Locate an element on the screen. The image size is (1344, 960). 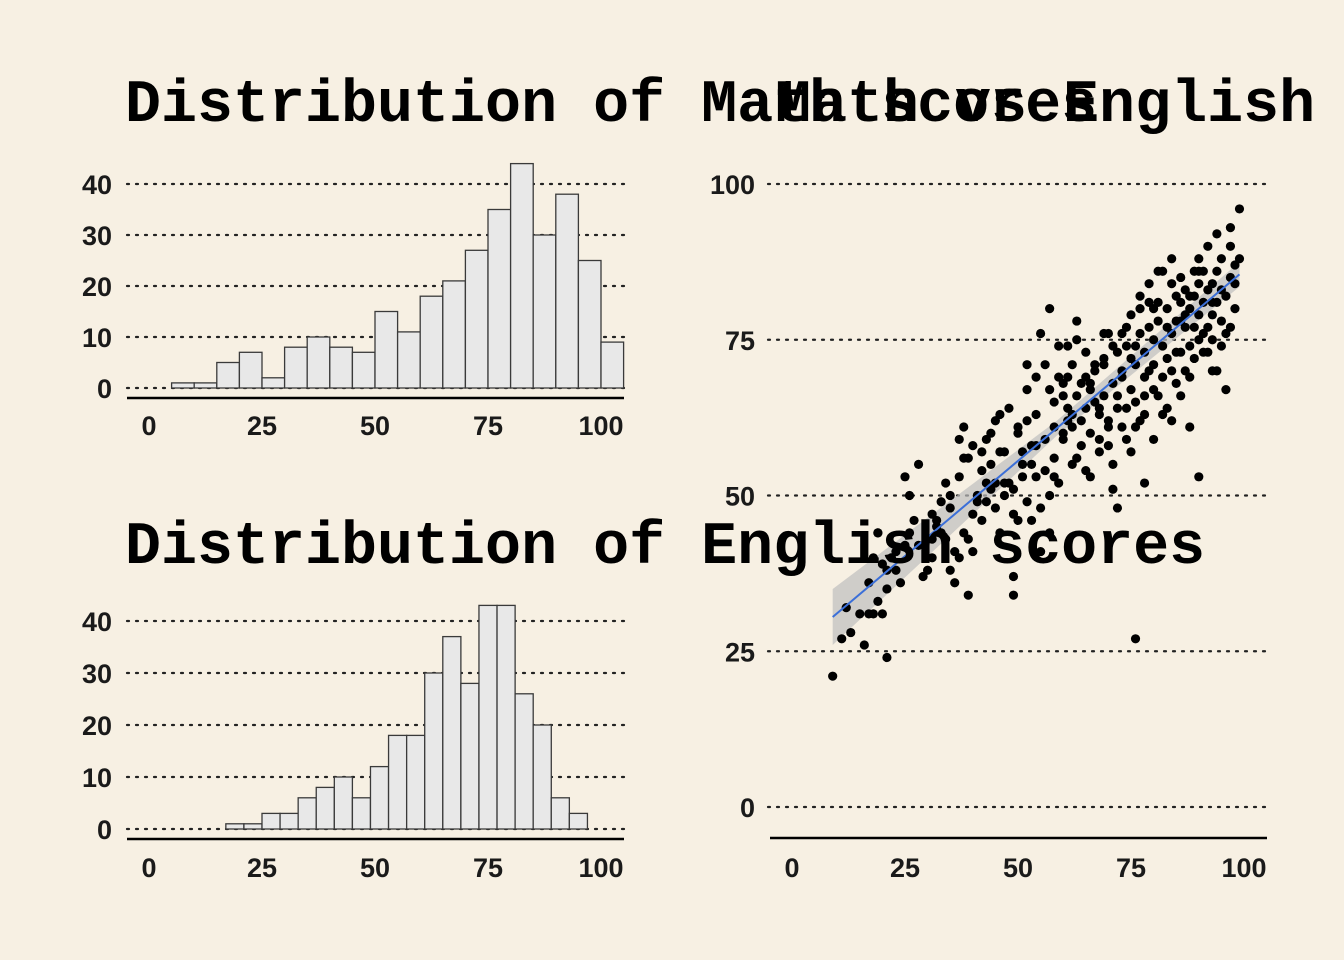
math-histogram-y-tick-label: 0 is located at coordinates (104, 389).